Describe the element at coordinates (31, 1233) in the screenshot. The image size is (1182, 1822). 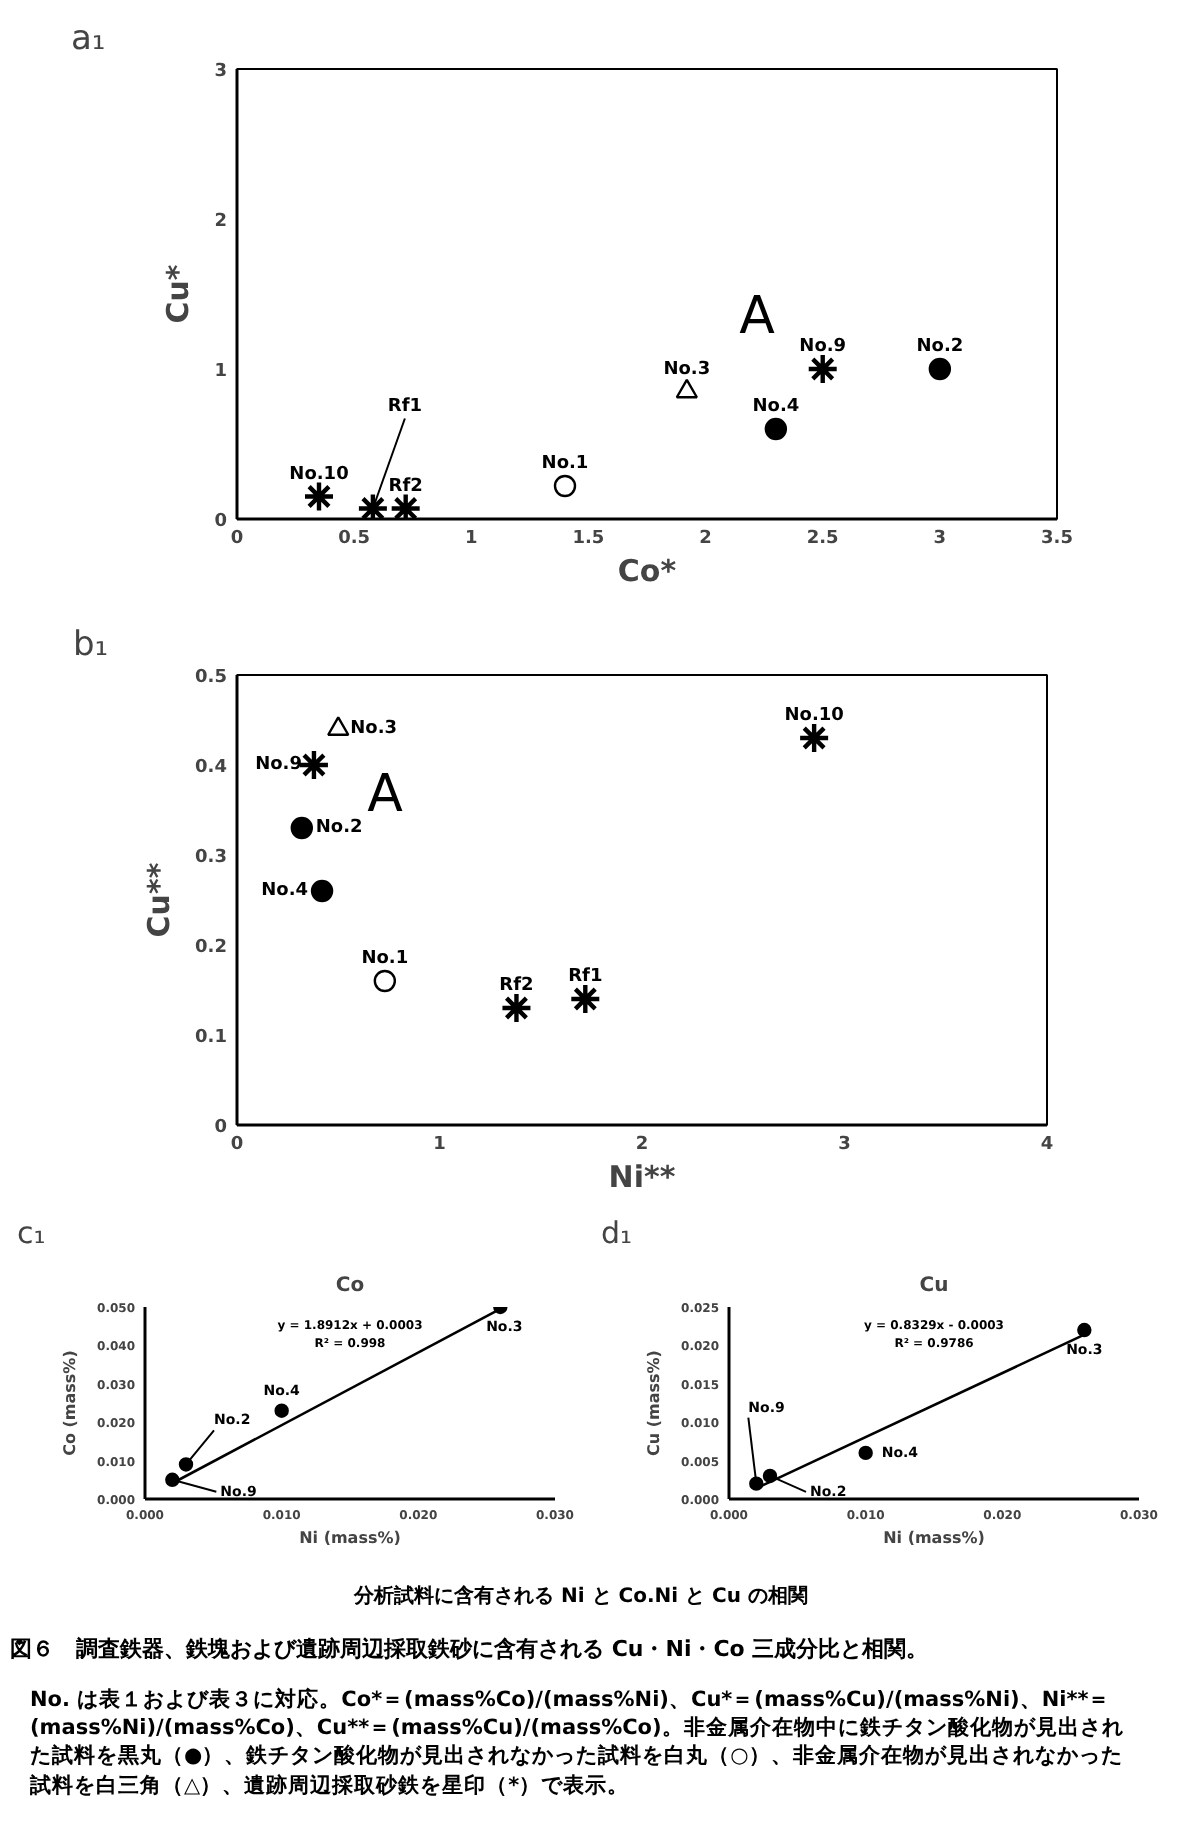
I see `text: c₁` at that location.